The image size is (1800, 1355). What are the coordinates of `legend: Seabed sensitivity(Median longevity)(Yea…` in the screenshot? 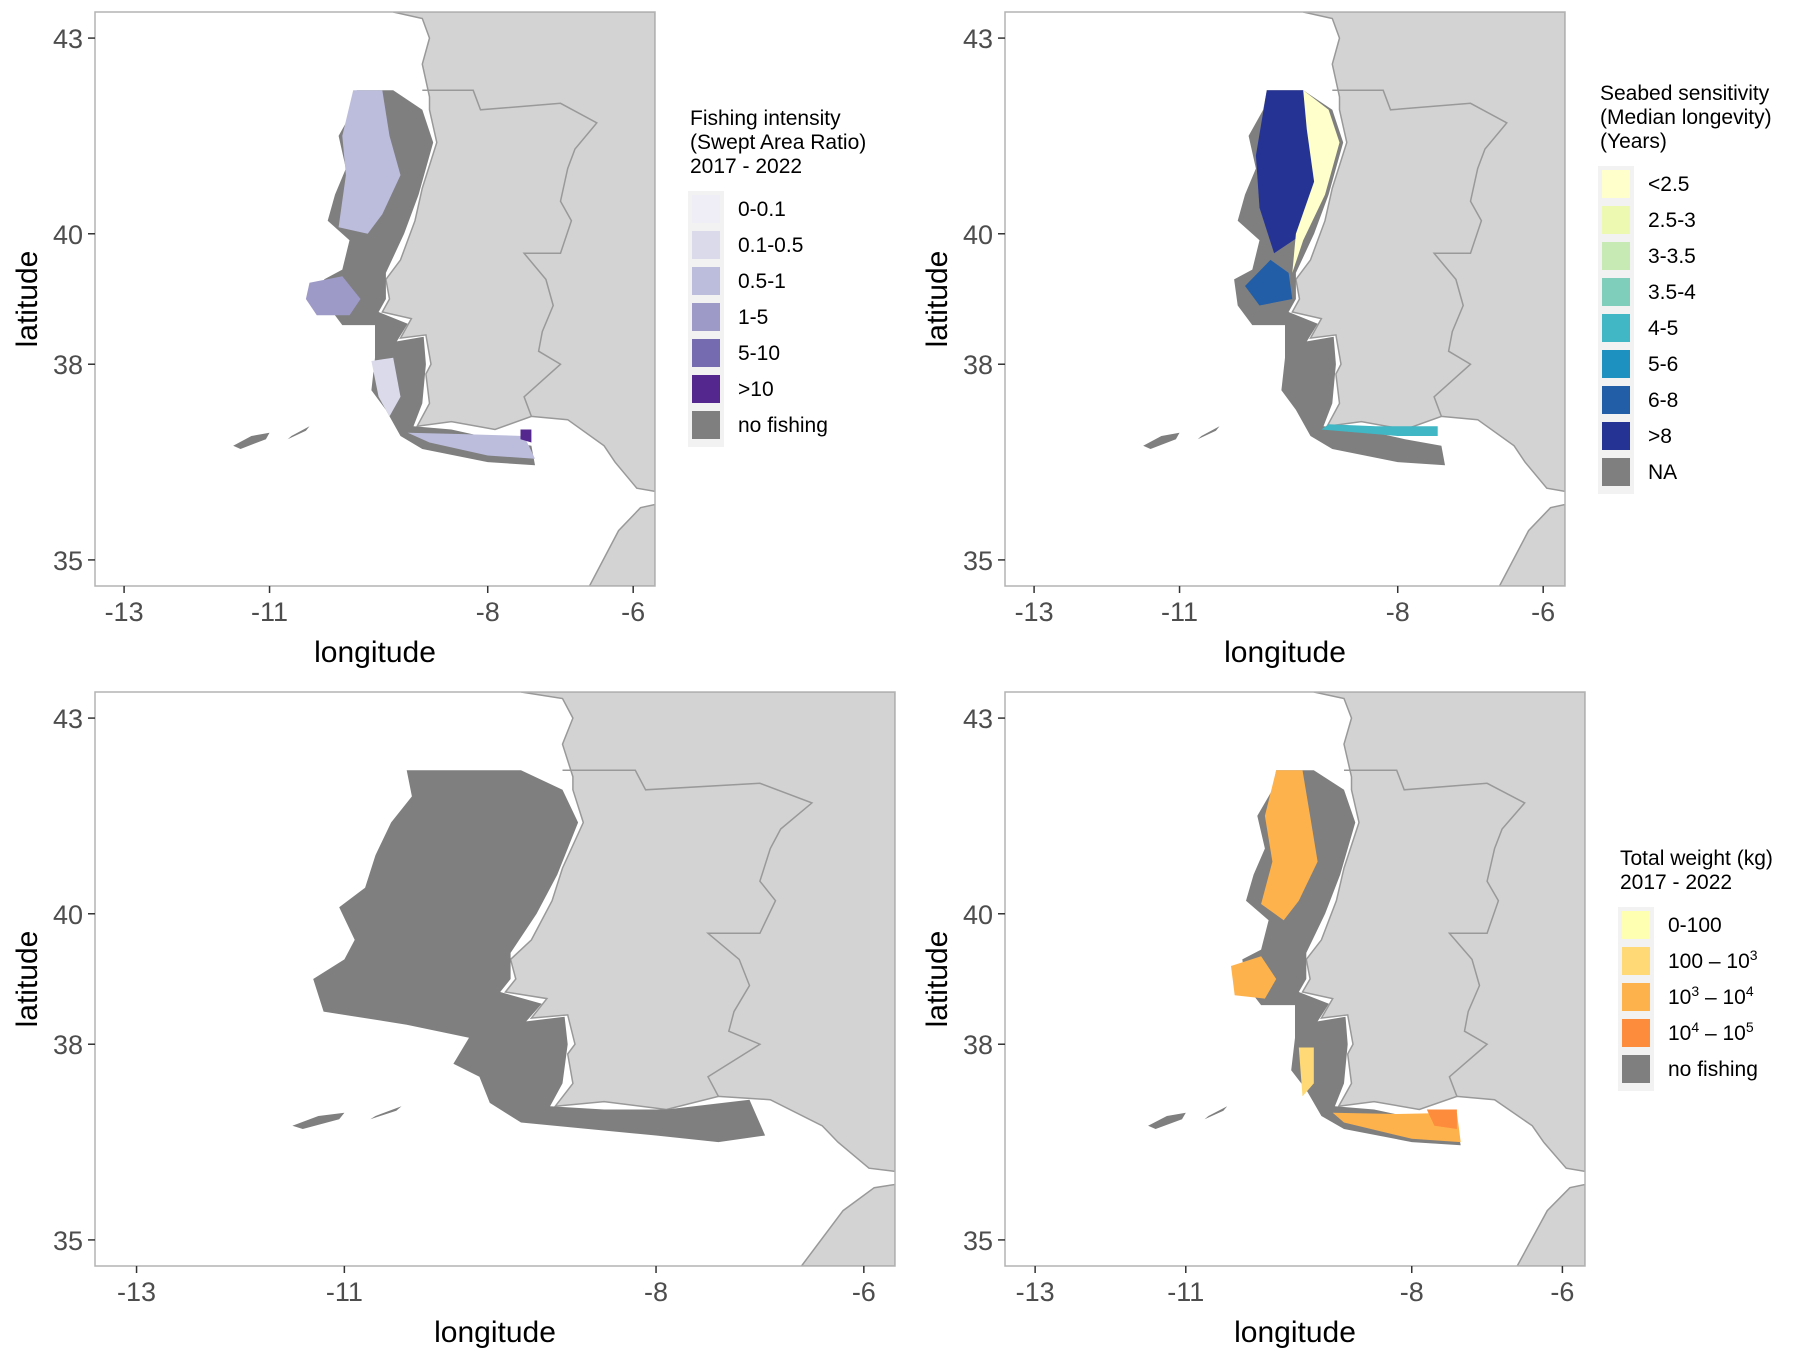 It's located at (1685, 288).